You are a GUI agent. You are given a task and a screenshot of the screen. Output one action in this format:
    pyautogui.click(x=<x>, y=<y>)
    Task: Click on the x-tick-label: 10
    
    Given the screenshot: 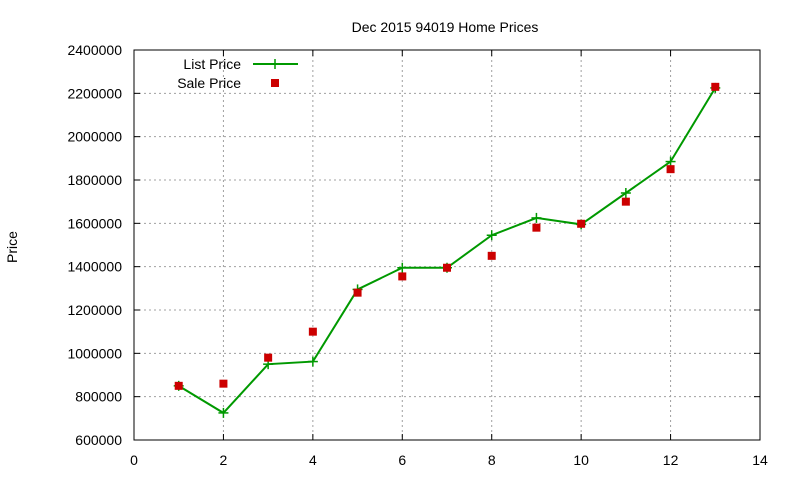 What is the action you would take?
    pyautogui.click(x=581, y=460)
    